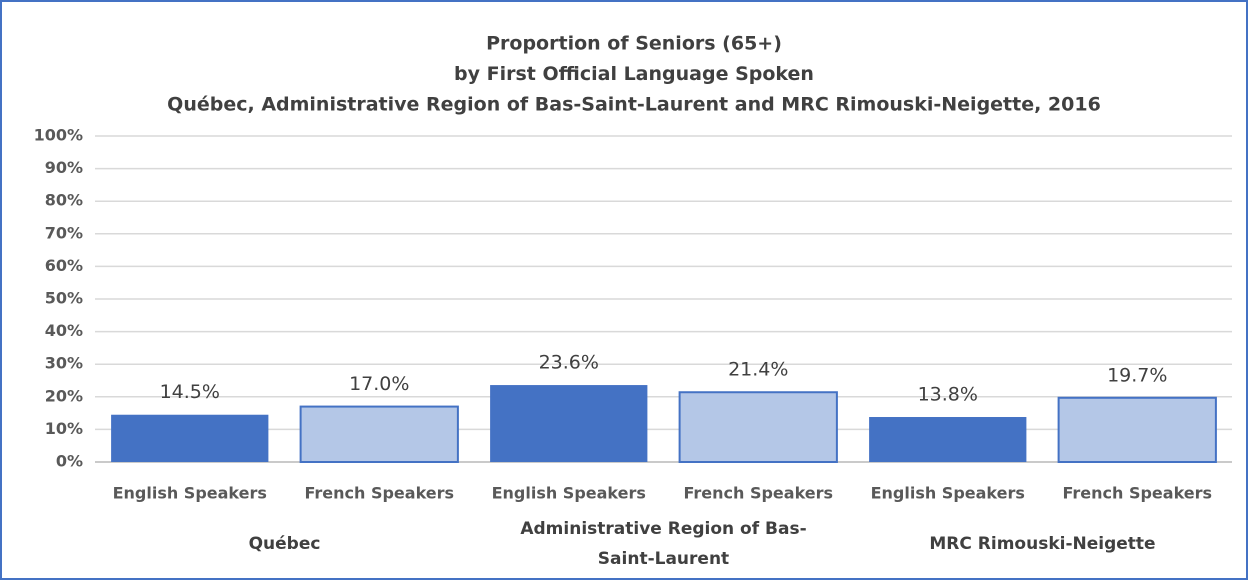 This screenshot has height=580, width=1248. What do you see at coordinates (190, 392) in the screenshot?
I see `data-label: 14.5%` at bounding box center [190, 392].